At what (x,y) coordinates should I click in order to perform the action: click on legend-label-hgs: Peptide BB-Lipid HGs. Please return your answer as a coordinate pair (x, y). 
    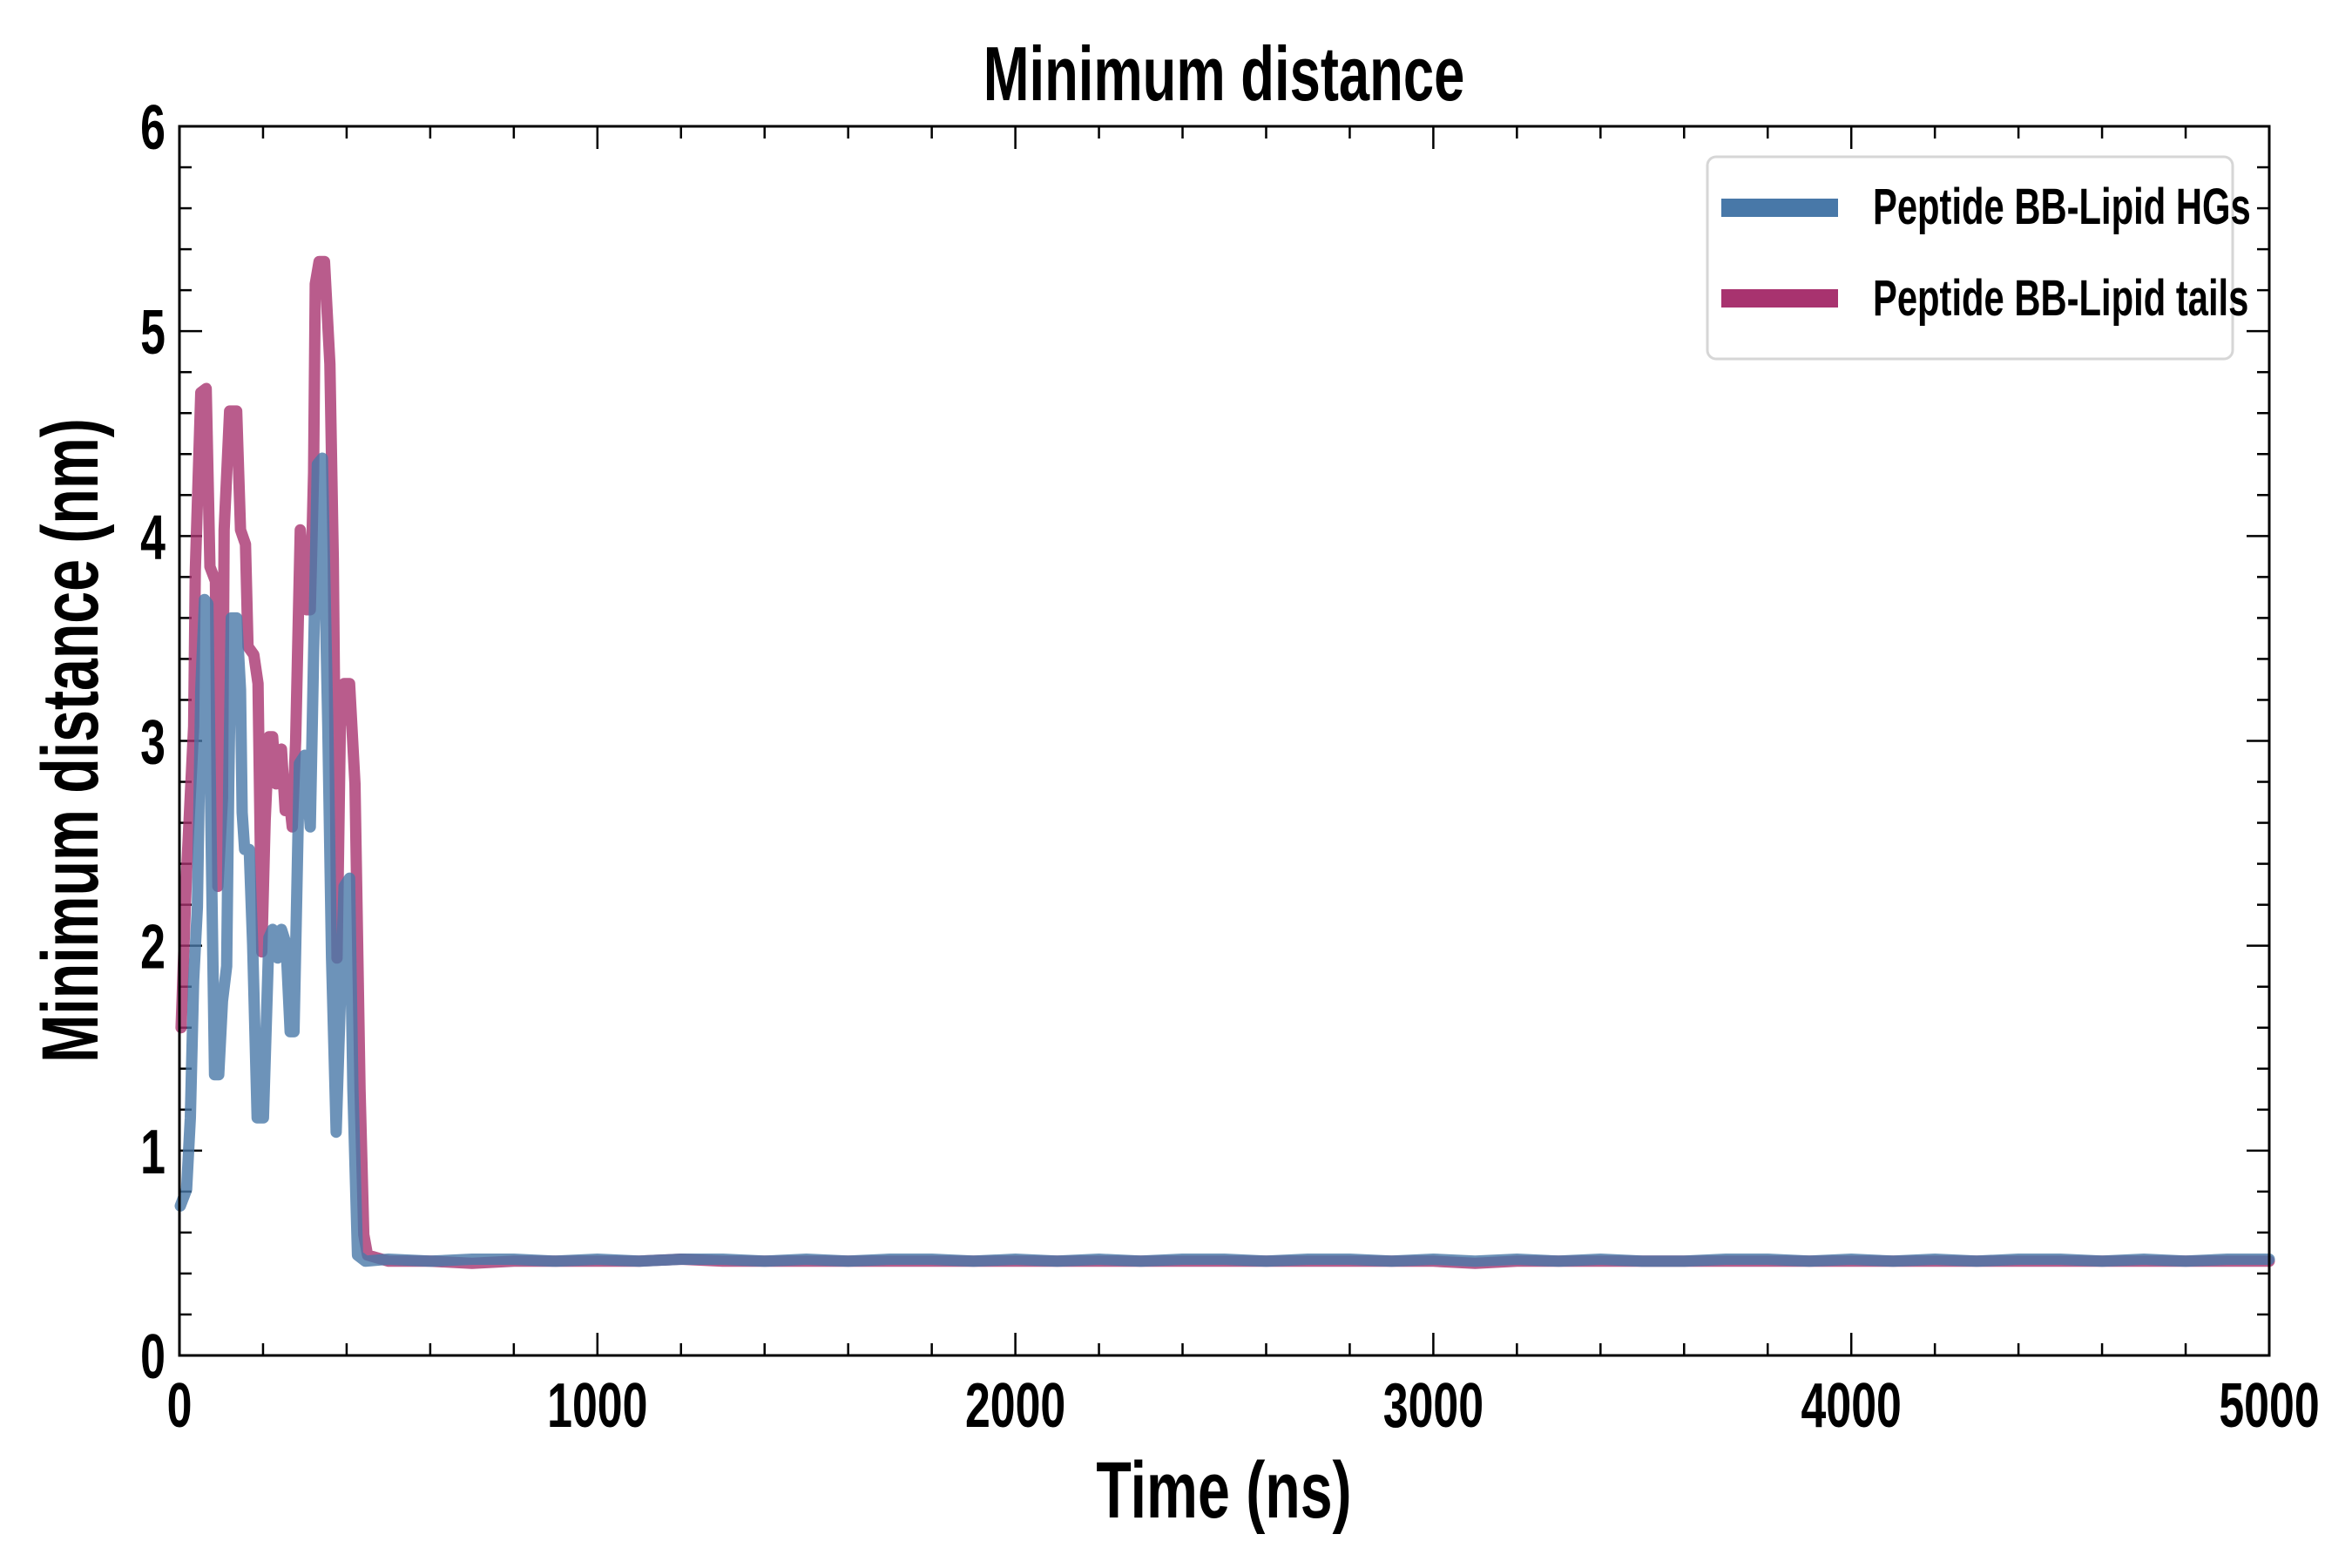
    Looking at the image, I should click on (2062, 206).